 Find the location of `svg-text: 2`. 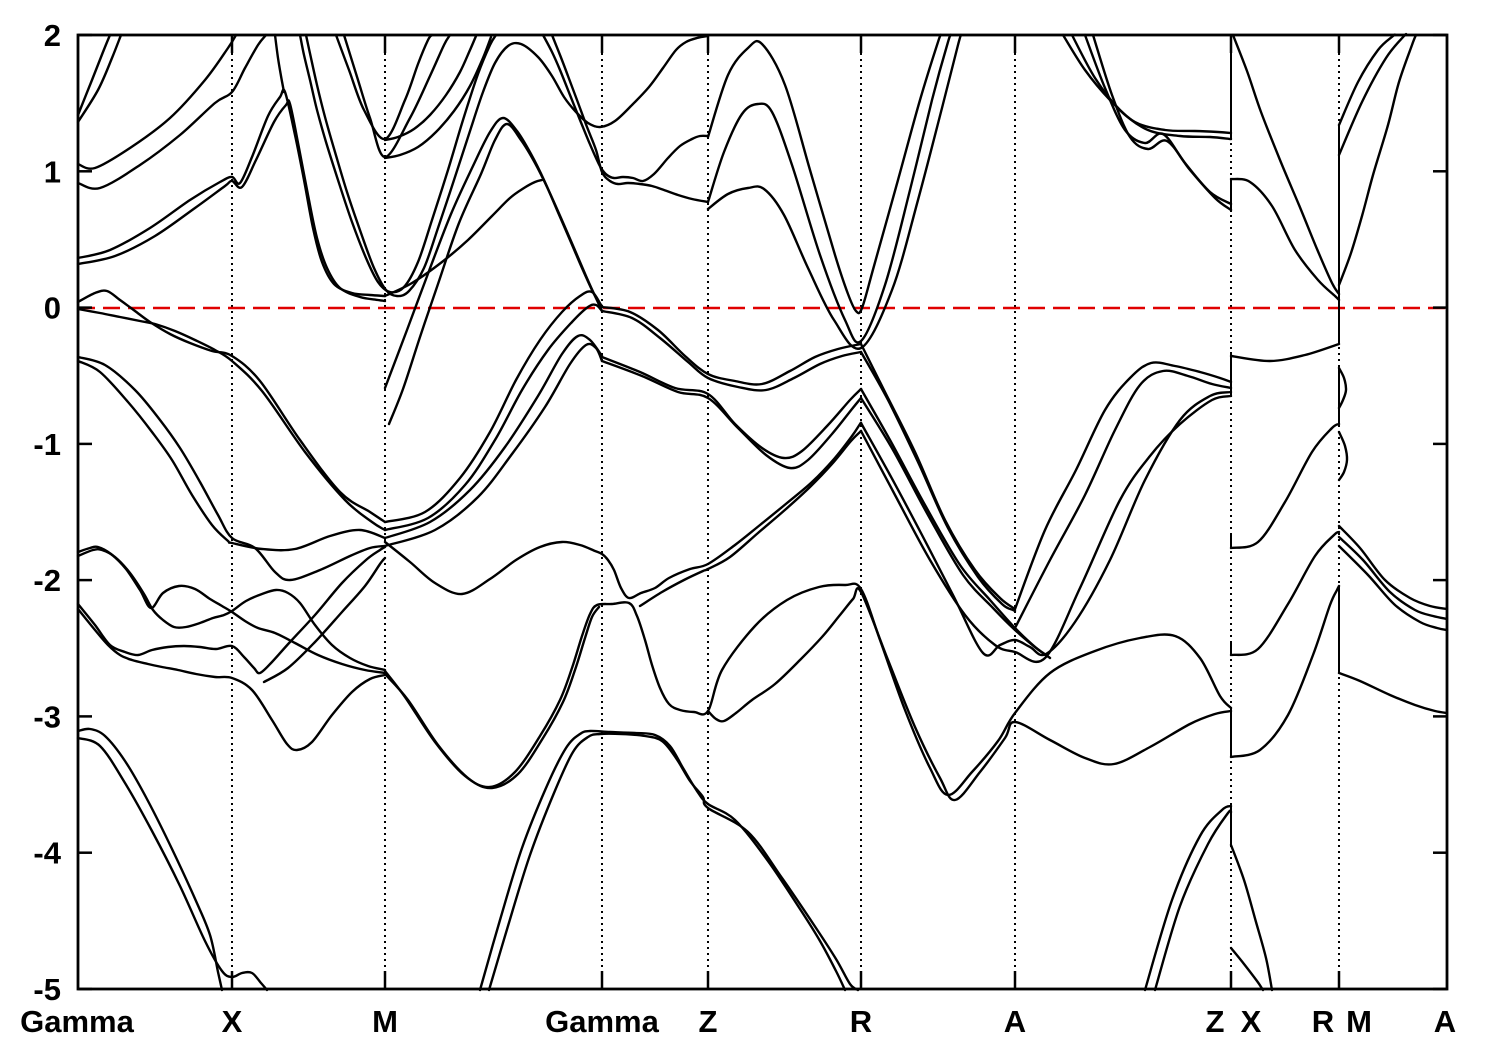

svg-text: 2 is located at coordinates (52, 35).